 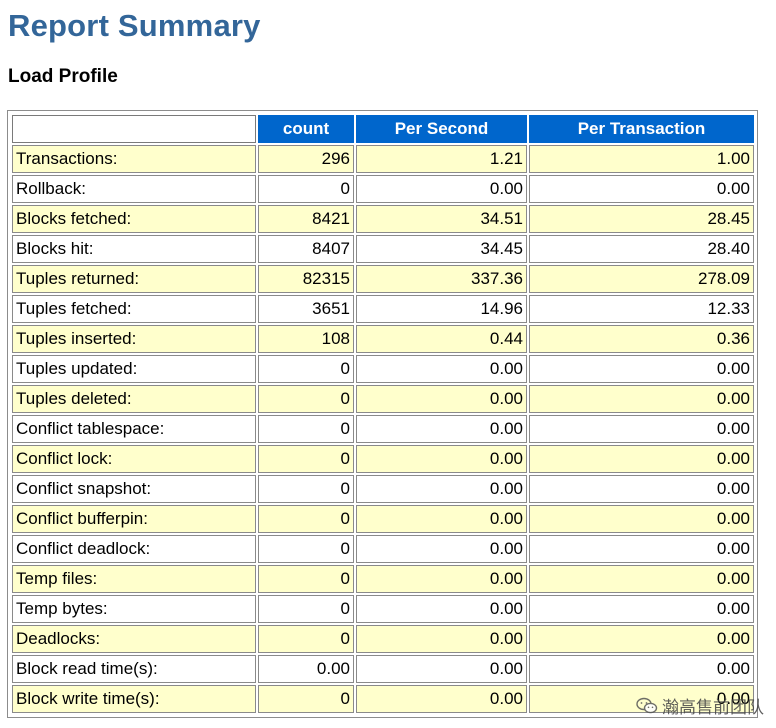 What do you see at coordinates (306, 309) in the screenshot?
I see `count-cell: 3651` at bounding box center [306, 309].